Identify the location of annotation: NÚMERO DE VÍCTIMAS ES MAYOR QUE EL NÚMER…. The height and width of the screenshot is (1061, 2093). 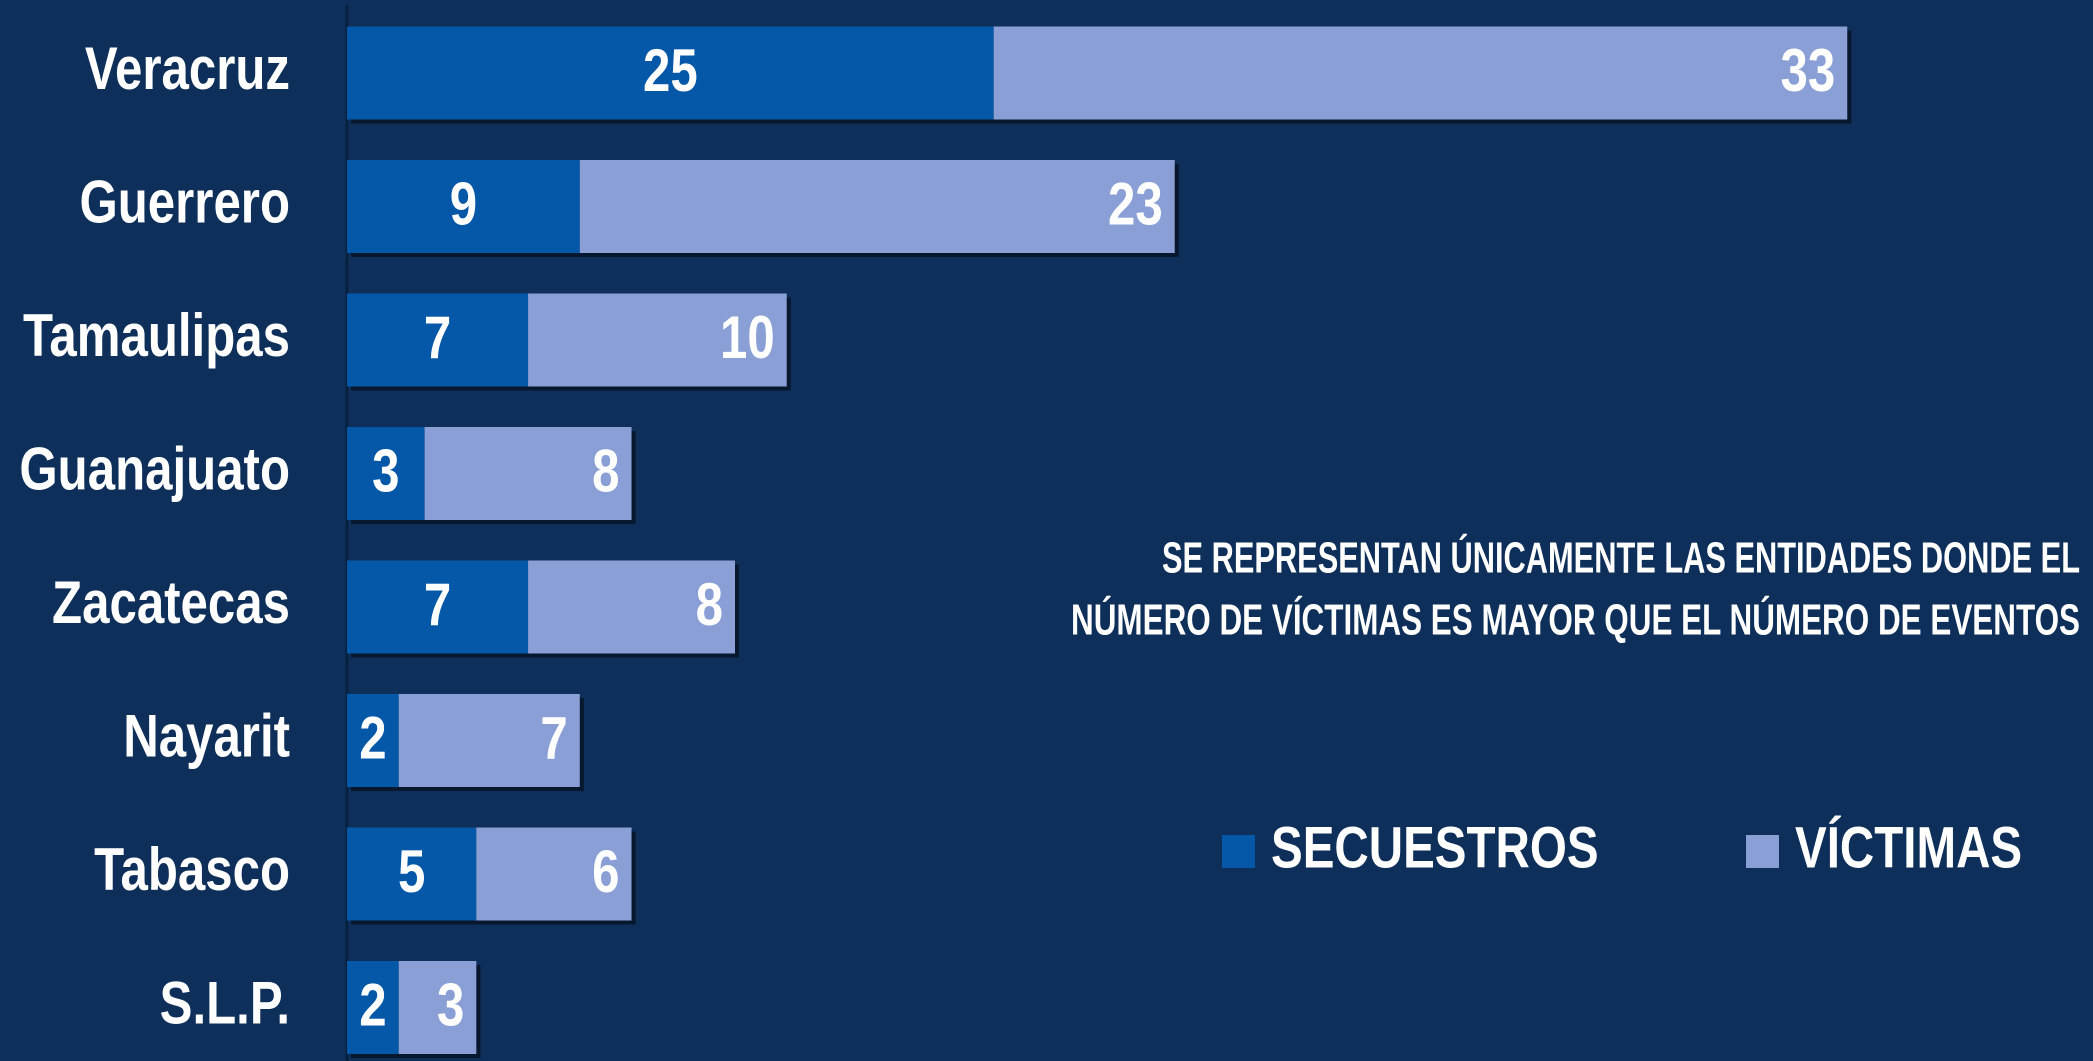
(1575, 620).